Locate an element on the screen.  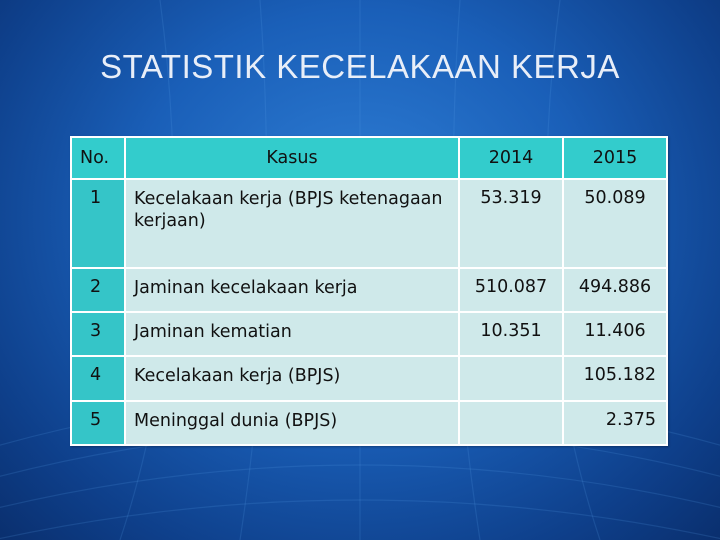
row-value-2015: 50.089 is located at coordinates (615, 223).